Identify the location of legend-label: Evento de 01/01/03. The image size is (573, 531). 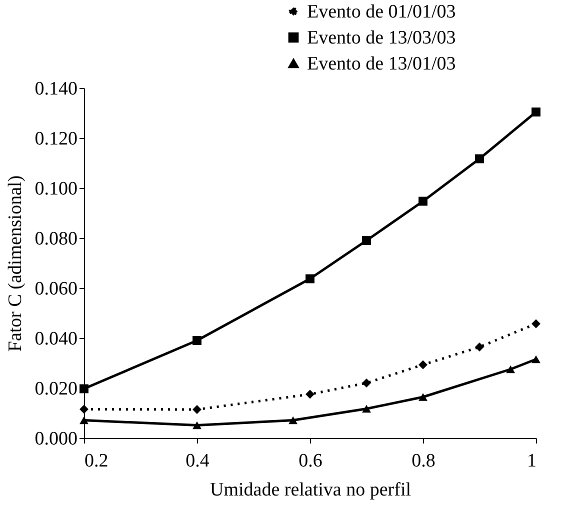
(381, 12).